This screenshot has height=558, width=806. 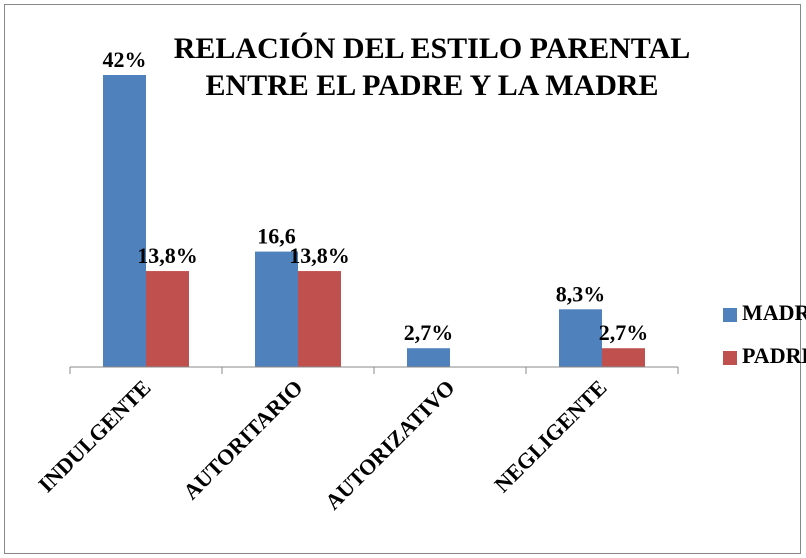 I want to click on data-label: 16,6, so click(x=276, y=236).